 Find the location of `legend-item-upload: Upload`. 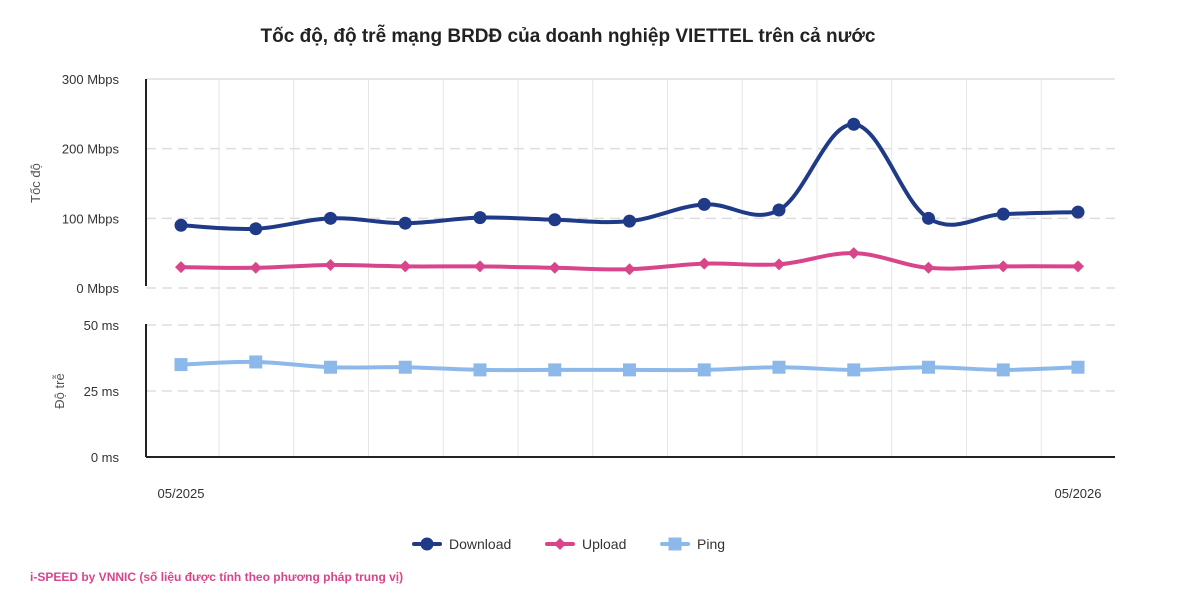

legend-item-upload: Upload is located at coordinates (585, 544).